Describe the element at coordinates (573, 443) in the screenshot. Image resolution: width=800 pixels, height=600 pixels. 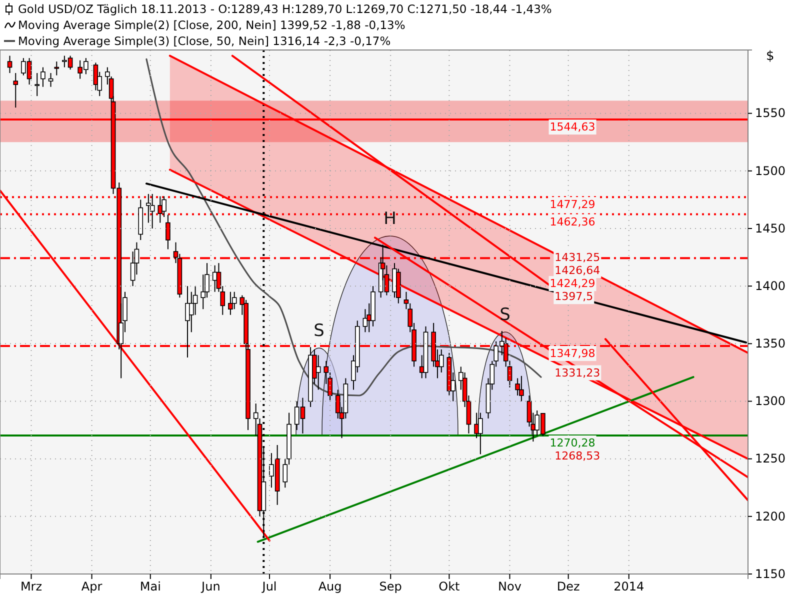
I see `ref-line-label: 1270,28` at that location.